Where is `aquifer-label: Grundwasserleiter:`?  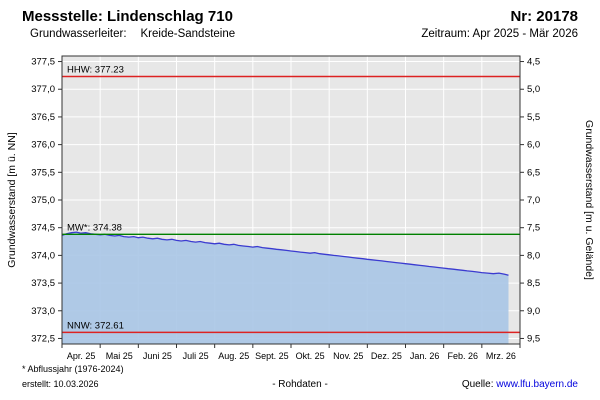 aquifer-label: Grundwasserleiter: is located at coordinates (78, 34).